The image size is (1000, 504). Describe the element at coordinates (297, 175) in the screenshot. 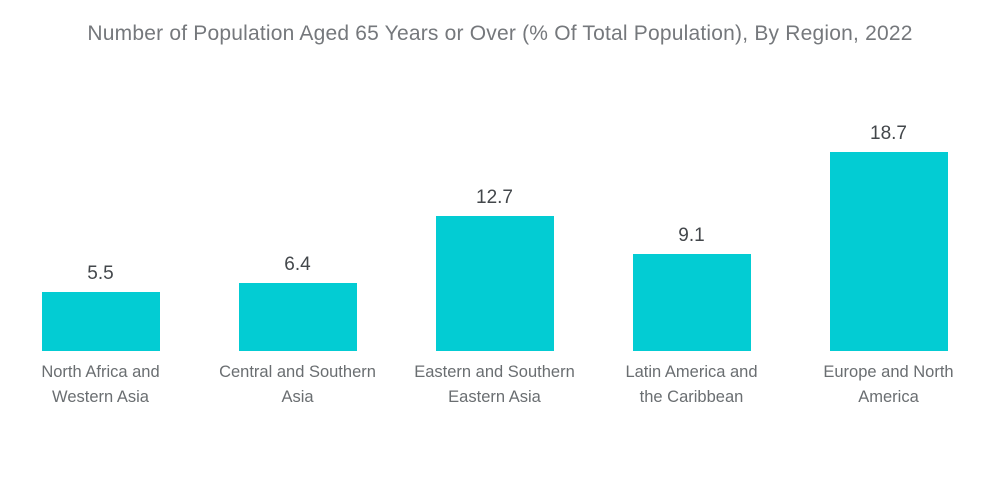

I see `bar-stack: 6.4` at that location.